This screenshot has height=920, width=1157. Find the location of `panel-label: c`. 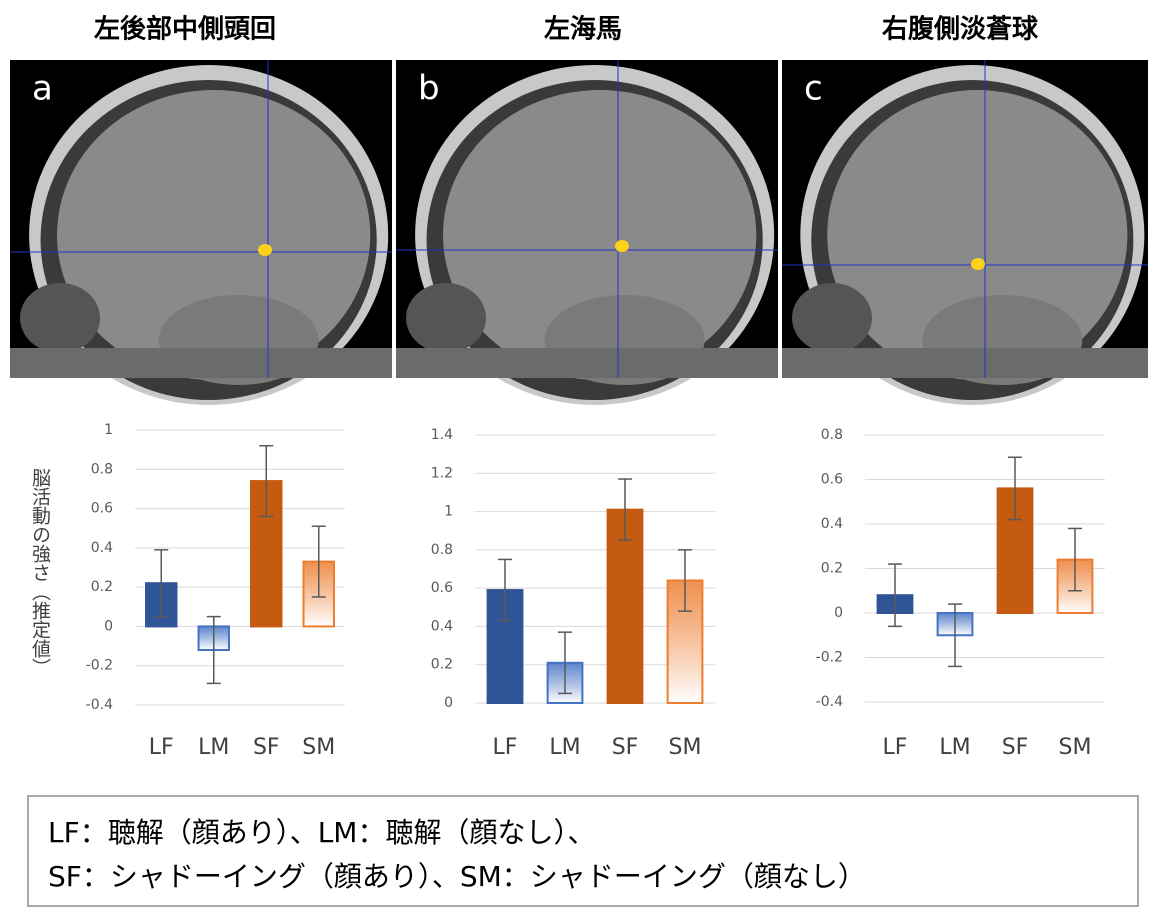

panel-label: c is located at coordinates (813, 89).